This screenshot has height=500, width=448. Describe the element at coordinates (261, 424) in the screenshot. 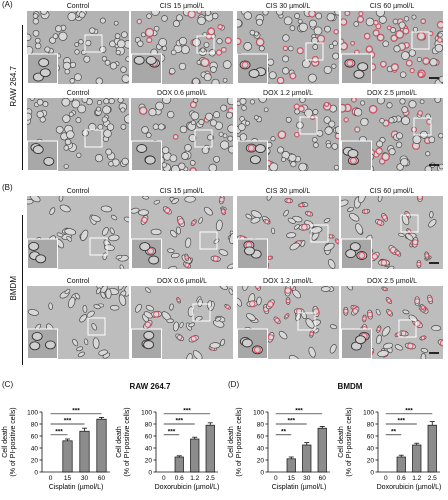

I see `y-tick-label: 80` at that location.